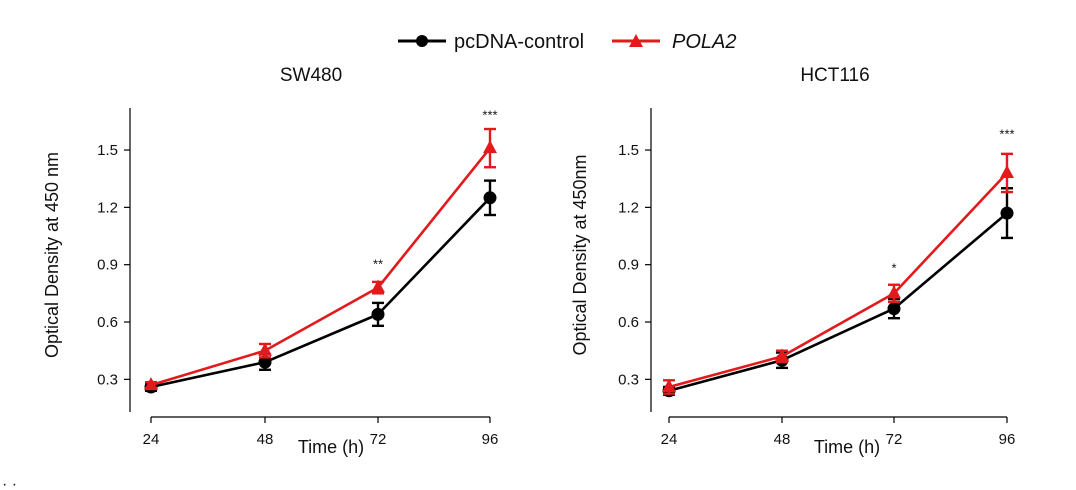 Image resolution: width=1076 pixels, height=490 pixels. What do you see at coordinates (52, 255) in the screenshot?
I see `y-axis-title-sw480: Optical Density at 450 nm` at bounding box center [52, 255].